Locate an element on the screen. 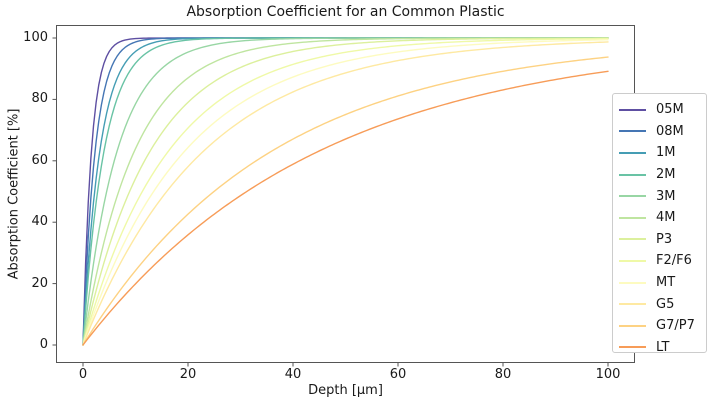 The height and width of the screenshot is (405, 720). legend-label: 08M is located at coordinates (670, 131).